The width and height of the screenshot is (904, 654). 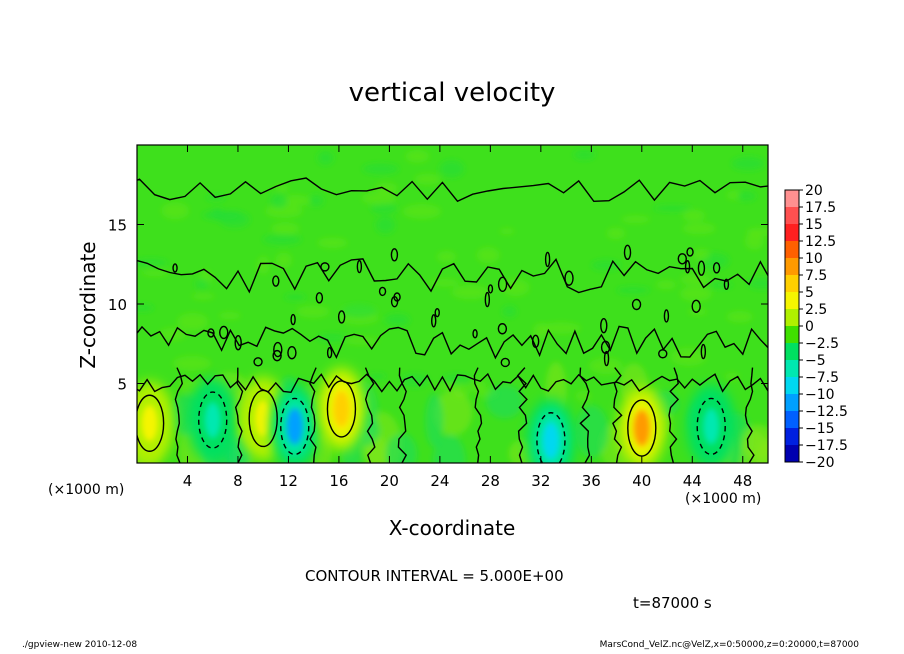 What do you see at coordinates (723, 499) in the screenshot?
I see `x-unit-label-right: (×1000 m)` at bounding box center [723, 499].